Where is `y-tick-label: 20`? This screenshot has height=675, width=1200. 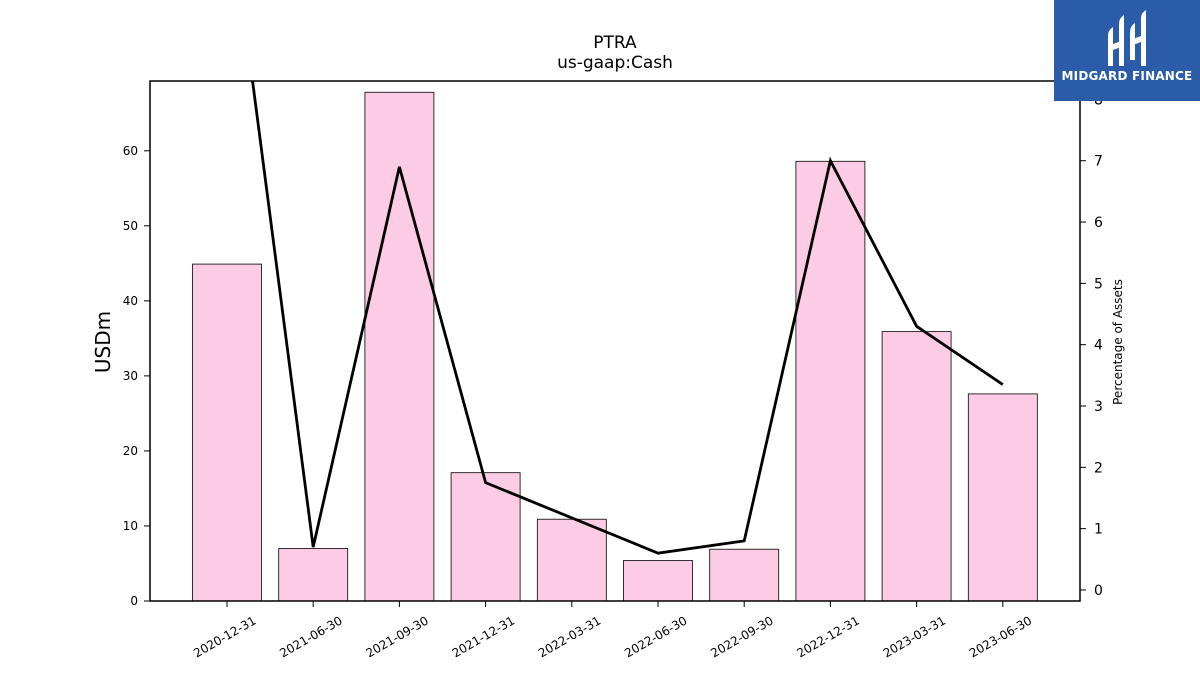
y-tick-label: 20 is located at coordinates (130, 451).